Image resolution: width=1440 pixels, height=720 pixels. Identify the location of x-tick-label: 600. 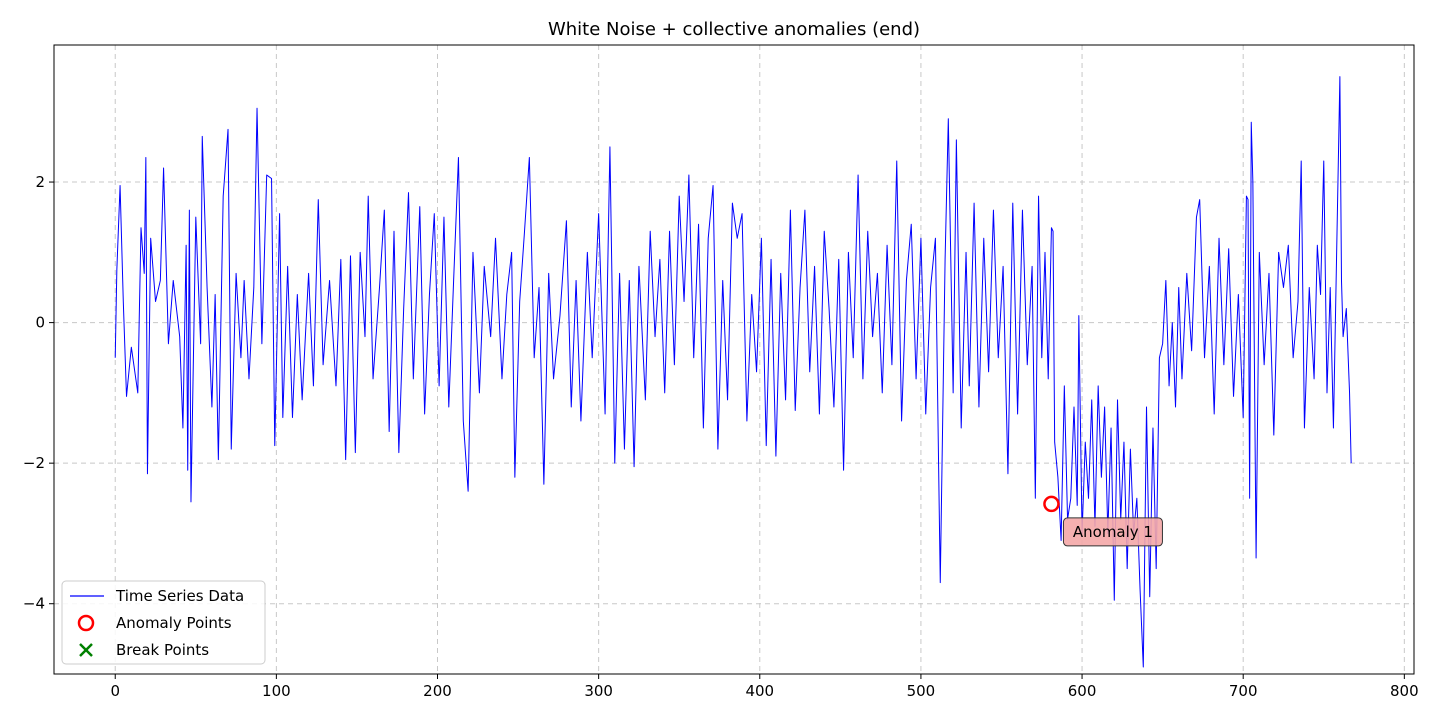
(1082, 691).